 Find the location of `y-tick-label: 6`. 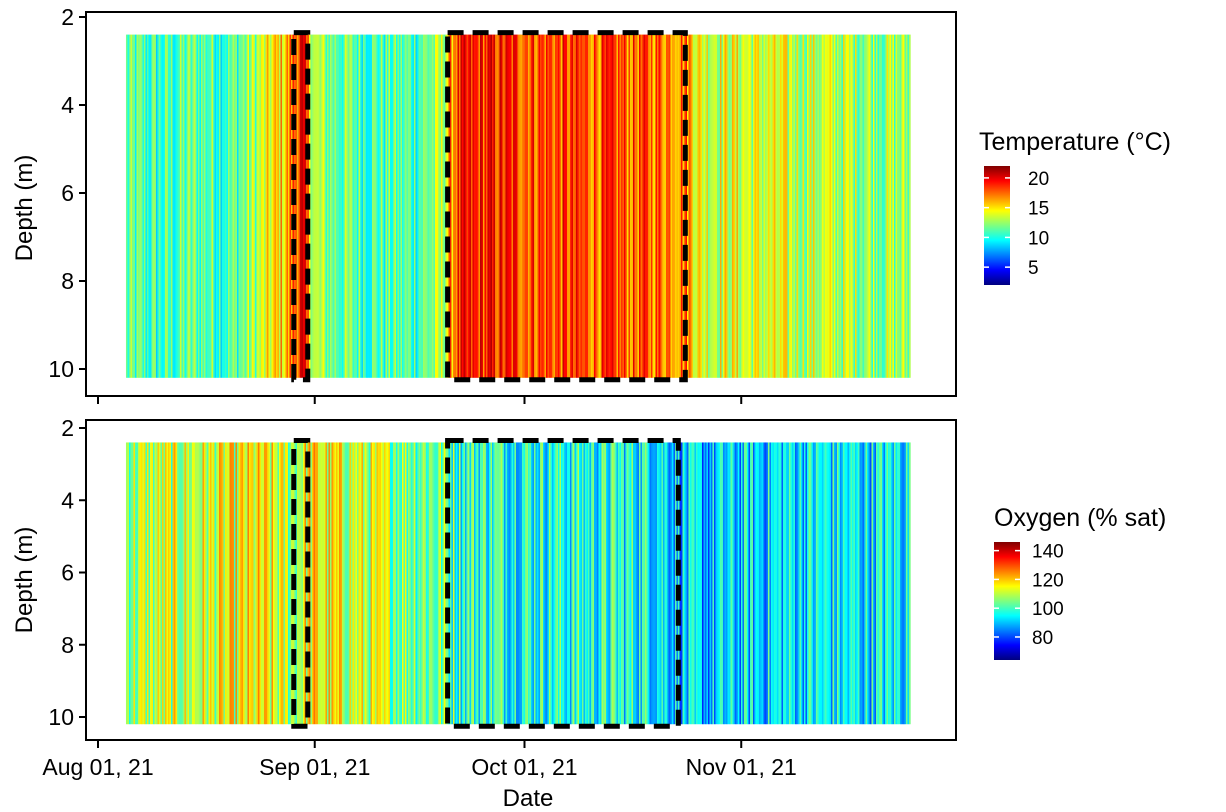

y-tick-label: 6 is located at coordinates (67, 573).